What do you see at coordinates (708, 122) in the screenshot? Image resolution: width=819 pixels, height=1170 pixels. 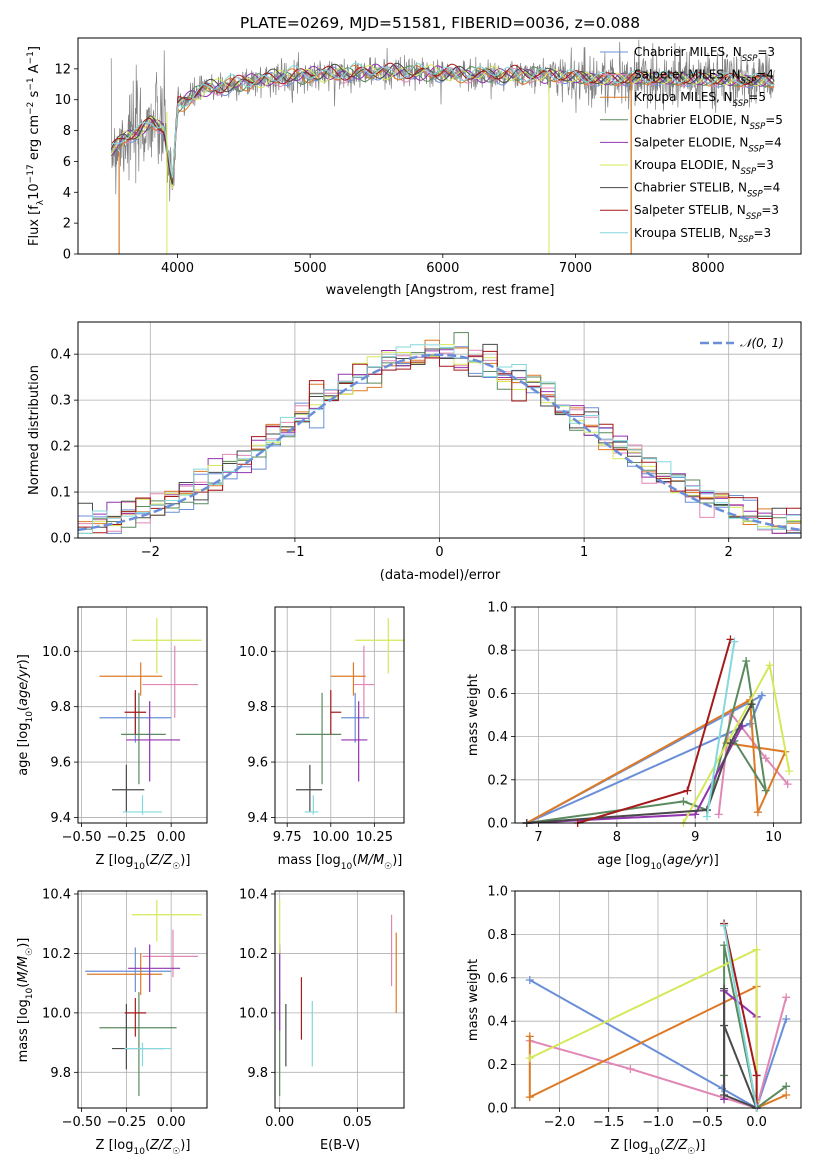 I see `legend-label: Chabrier ELODIE, NSSP=5` at bounding box center [708, 122].